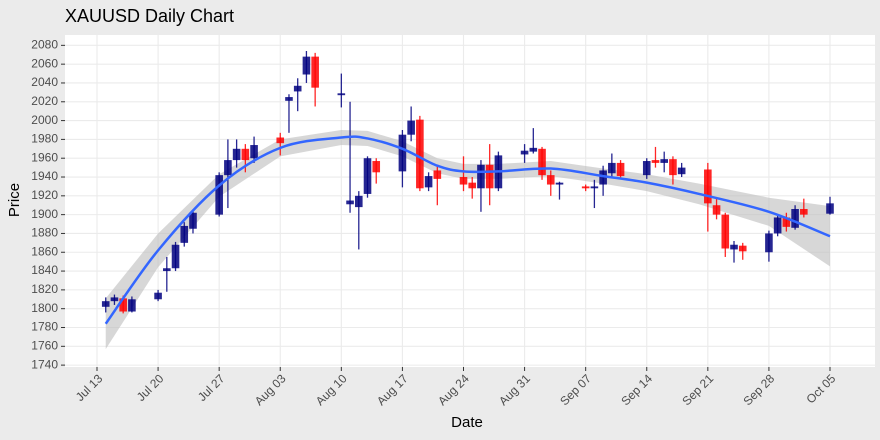 The width and height of the screenshot is (880, 440). Describe the element at coordinates (467, 422) in the screenshot. I see `x-axis-label: Date` at that location.